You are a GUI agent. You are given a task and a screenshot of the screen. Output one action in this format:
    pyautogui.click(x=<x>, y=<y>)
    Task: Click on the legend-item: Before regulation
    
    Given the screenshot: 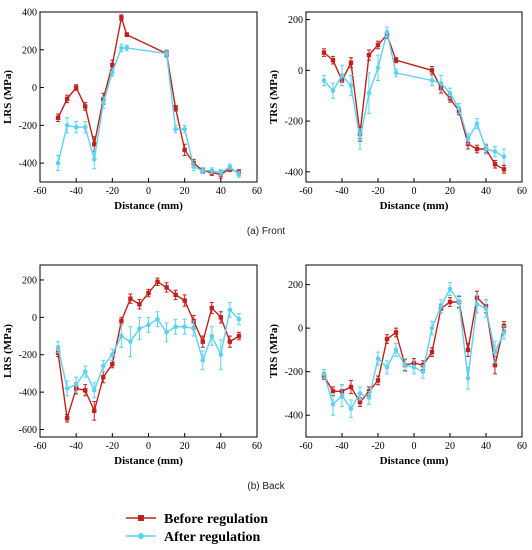 What is the action you would take?
    pyautogui.click(x=197, y=519)
    